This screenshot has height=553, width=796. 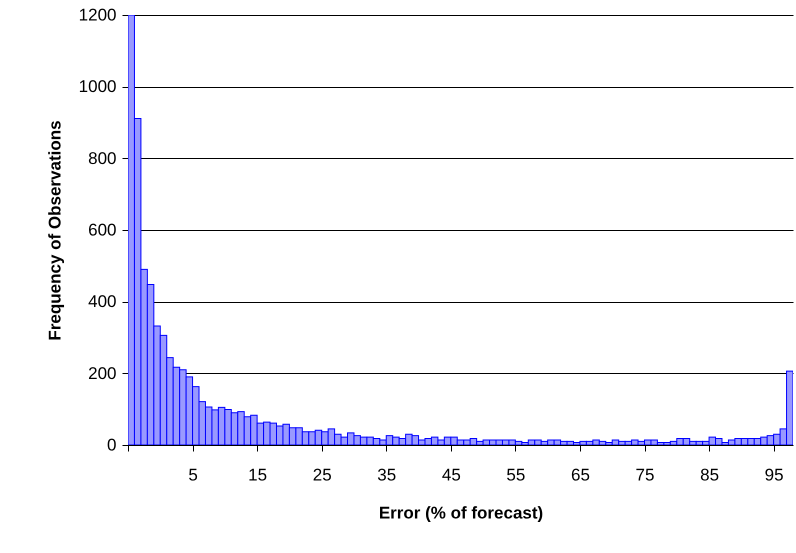 I want to click on x-tick-label: 55, so click(x=516, y=475).